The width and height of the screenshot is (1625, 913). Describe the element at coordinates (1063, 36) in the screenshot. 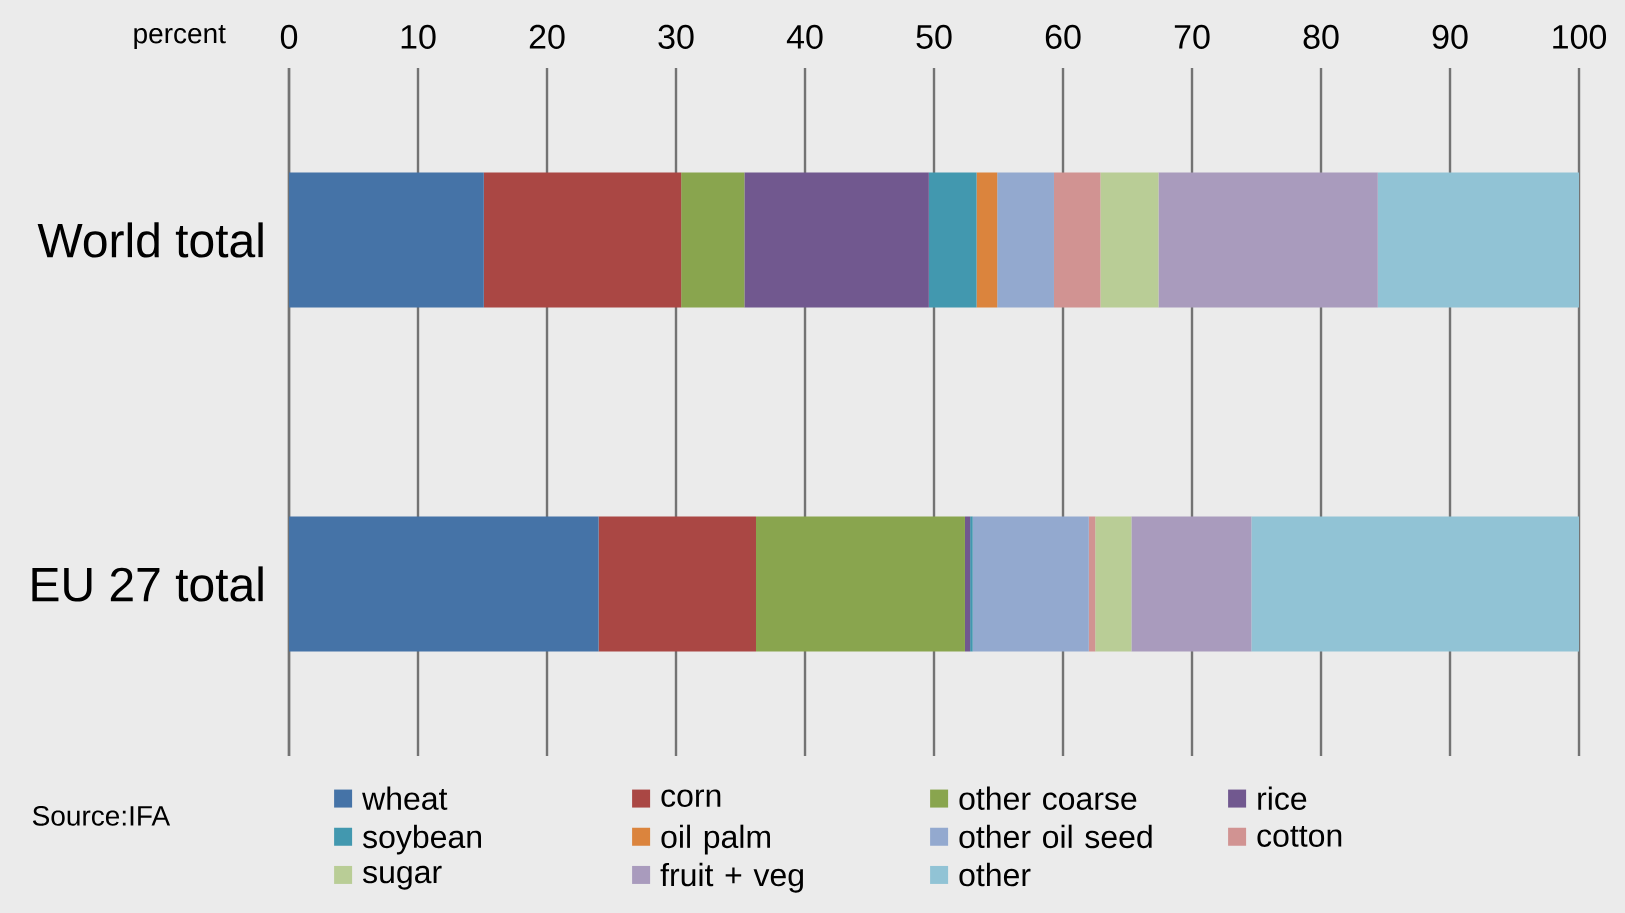

I see `x-tick-label: 60` at that location.